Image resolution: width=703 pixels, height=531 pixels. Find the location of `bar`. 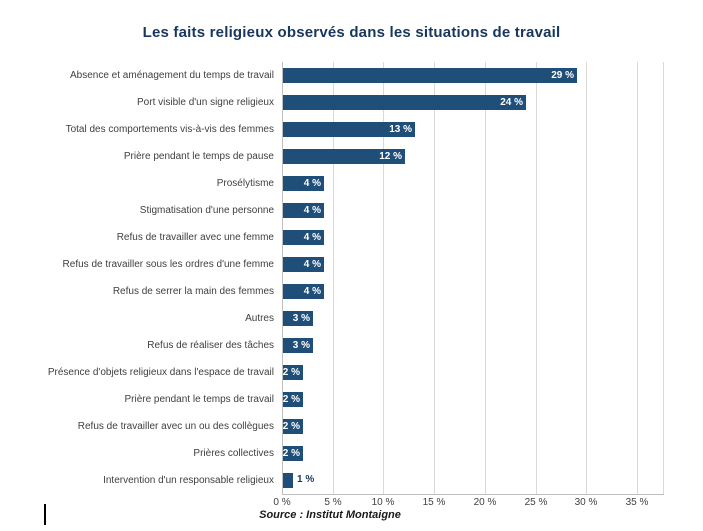

bar is located at coordinates (288, 480).